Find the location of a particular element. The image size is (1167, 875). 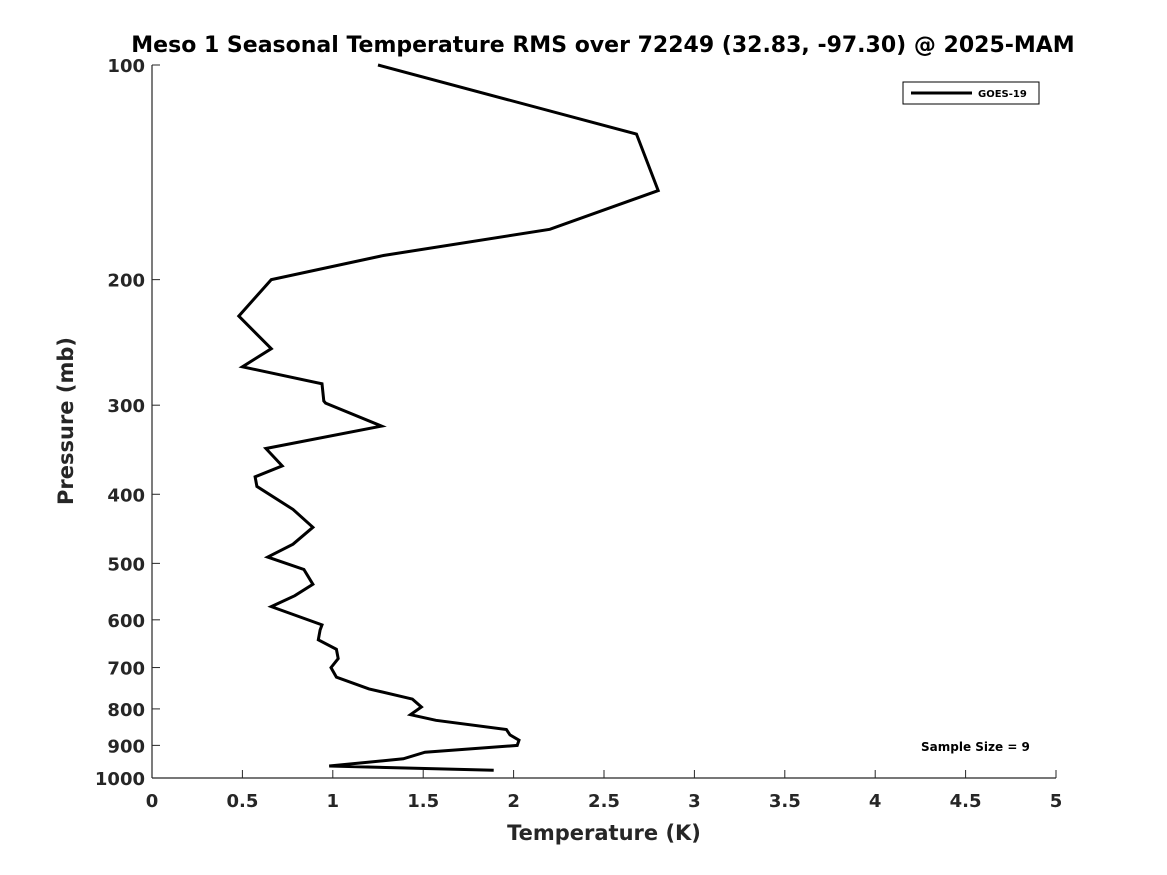

x-tick-label: 2 is located at coordinates (513, 801).